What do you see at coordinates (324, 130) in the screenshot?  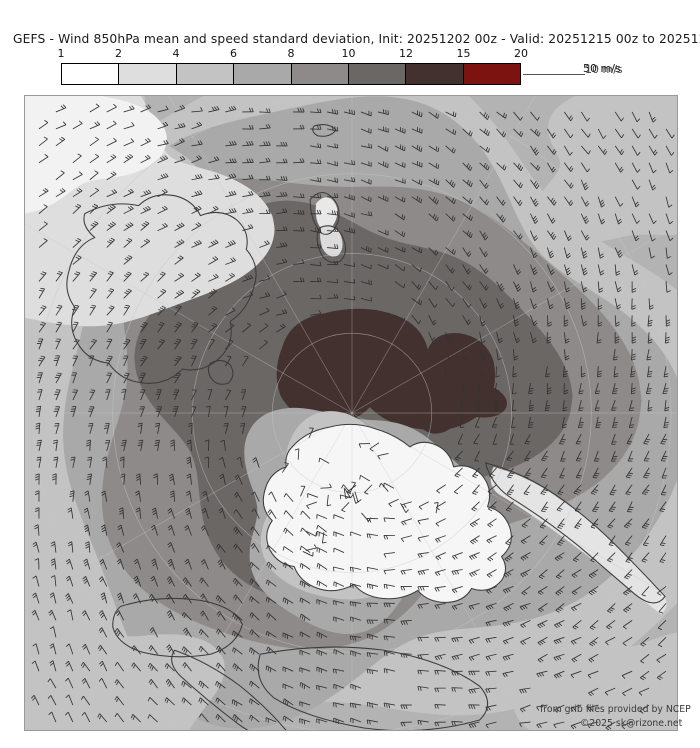 I see `coastline-island-north` at bounding box center [324, 130].